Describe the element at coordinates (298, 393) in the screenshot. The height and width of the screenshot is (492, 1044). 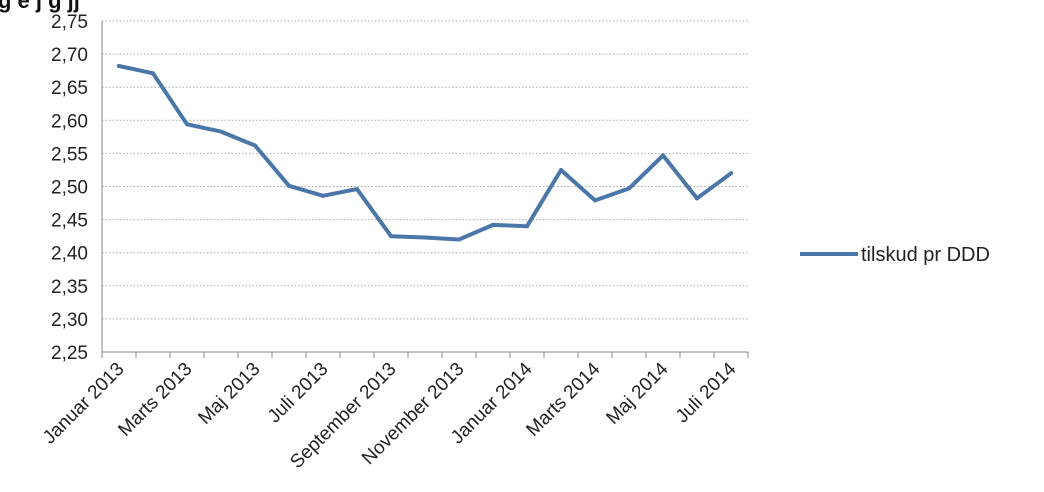
I see `x-tick-label: Juli 2013` at that location.